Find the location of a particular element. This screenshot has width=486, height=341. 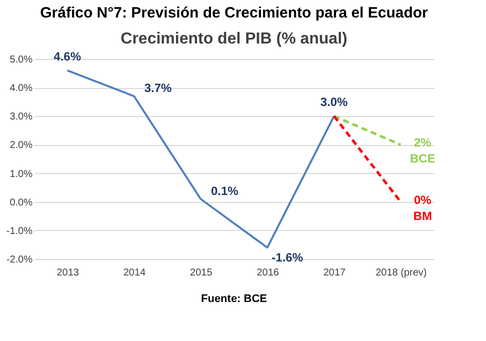

y-tick-label: 3.0% is located at coordinates (21, 117).